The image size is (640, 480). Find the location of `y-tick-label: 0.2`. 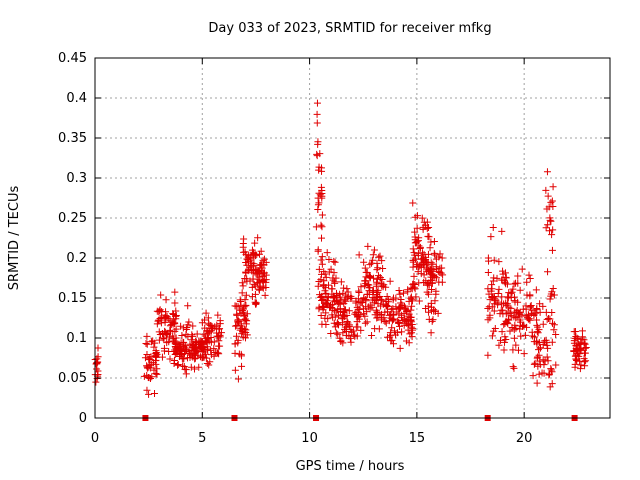

y-tick-label: 0.2 is located at coordinates (76, 258).